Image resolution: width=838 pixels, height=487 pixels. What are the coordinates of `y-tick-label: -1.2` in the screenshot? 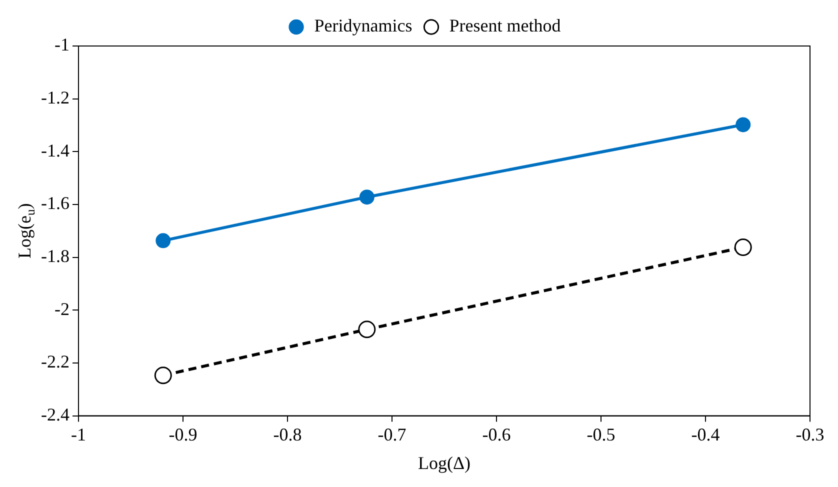 It's located at (55, 98).